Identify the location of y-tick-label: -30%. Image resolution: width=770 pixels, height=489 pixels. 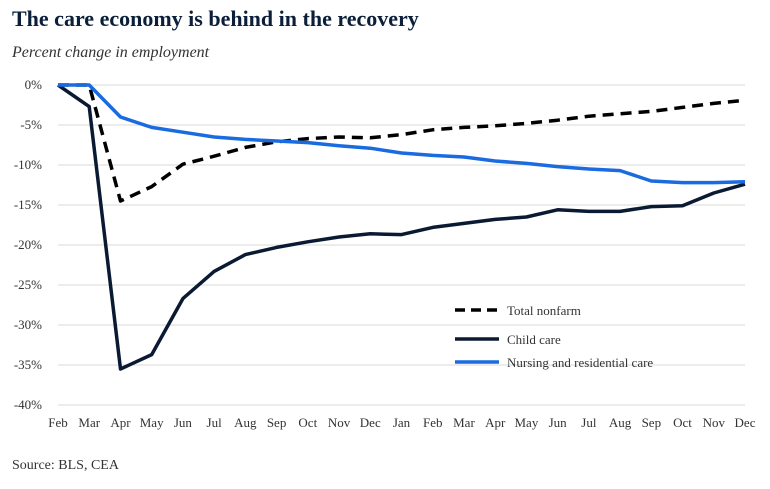
(28, 324).